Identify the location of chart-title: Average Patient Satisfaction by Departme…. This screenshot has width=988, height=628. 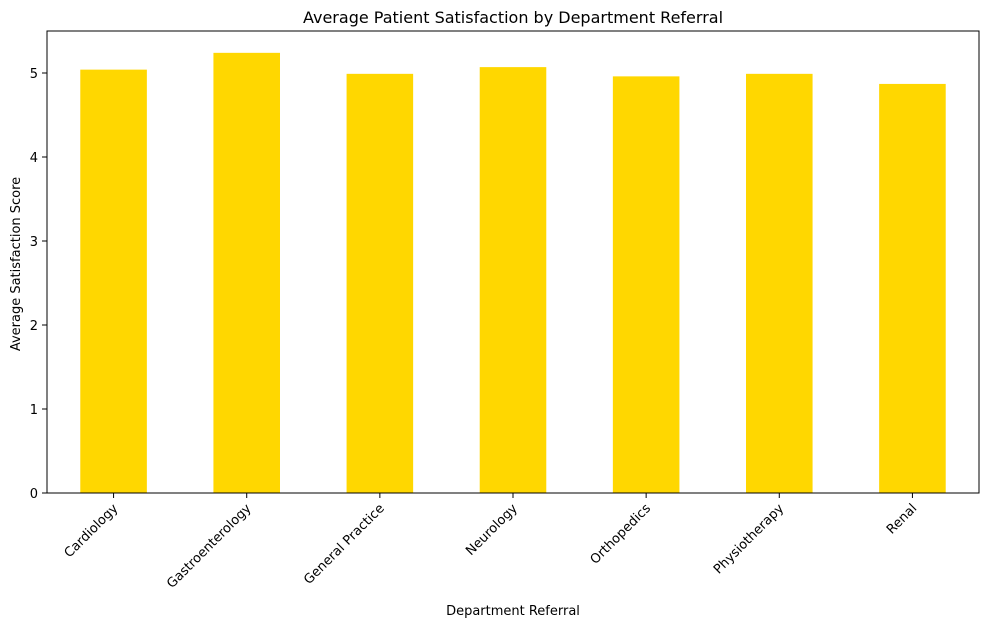
(513, 17).